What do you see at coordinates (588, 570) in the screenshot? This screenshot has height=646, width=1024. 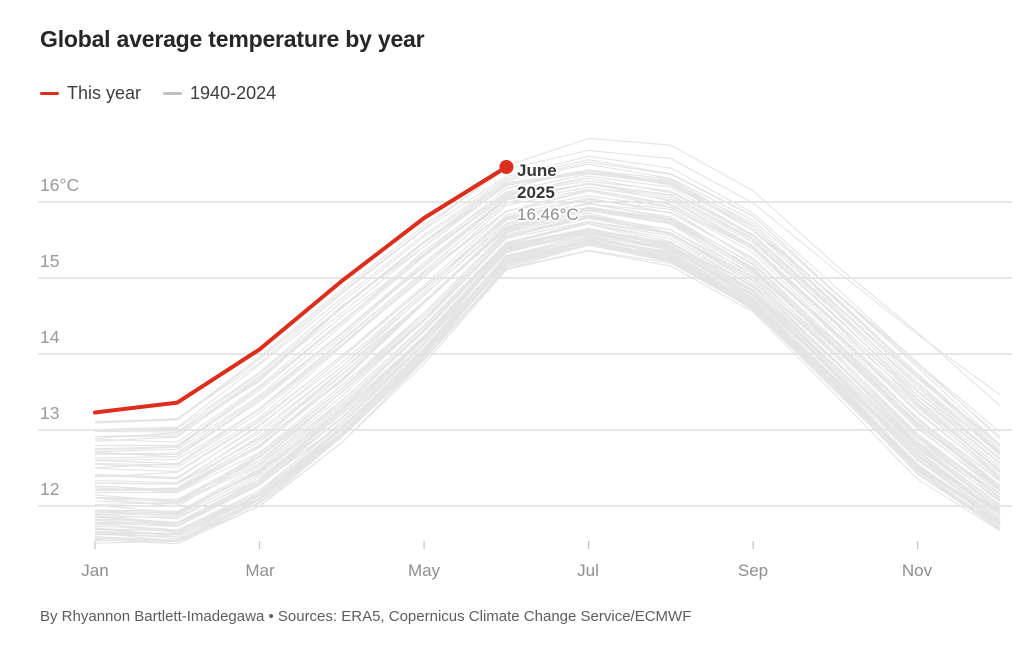 I see `x-tick-label-jul: Jul` at bounding box center [588, 570].